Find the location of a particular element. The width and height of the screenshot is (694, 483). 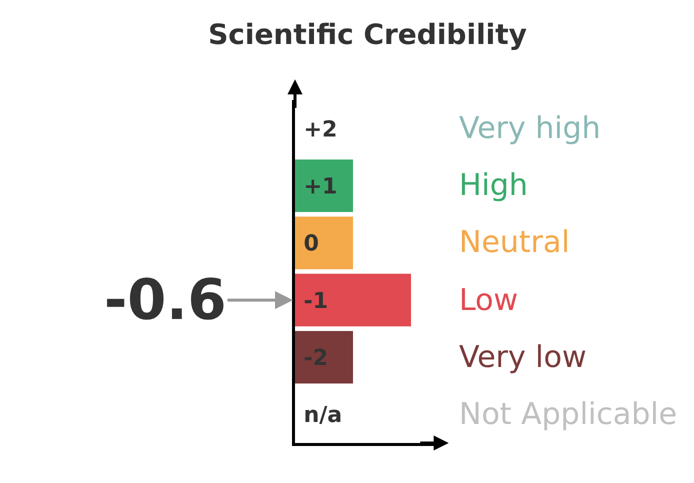

y-tick-label: +1 is located at coordinates (321, 187).